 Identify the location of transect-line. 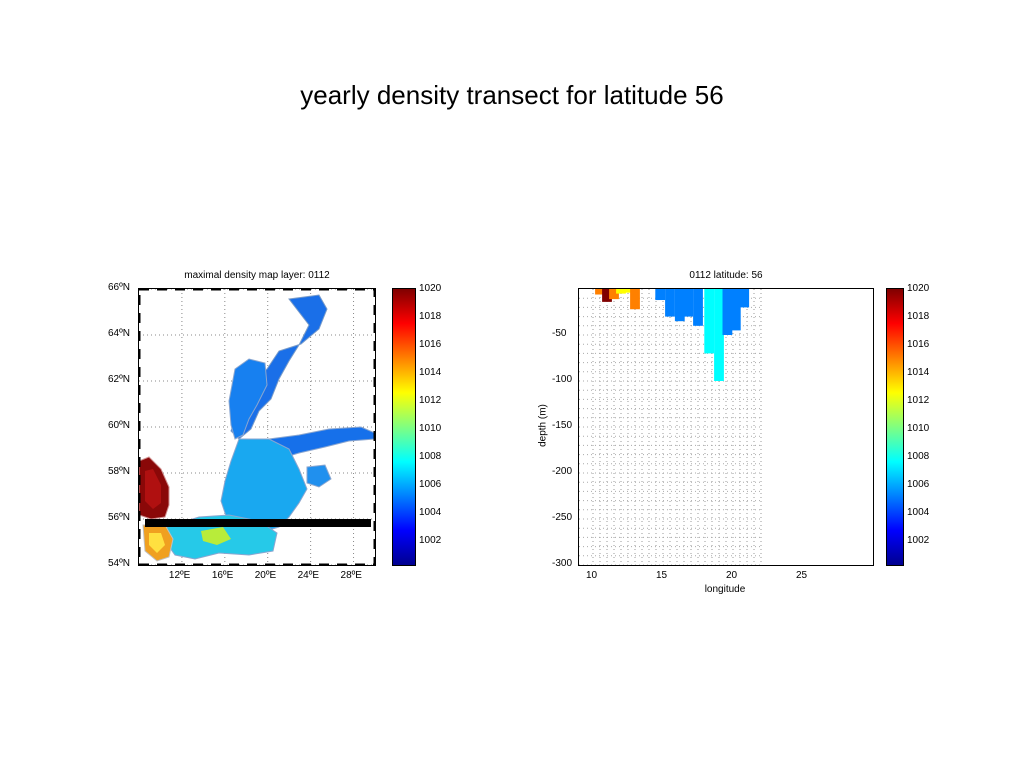
(258, 523).